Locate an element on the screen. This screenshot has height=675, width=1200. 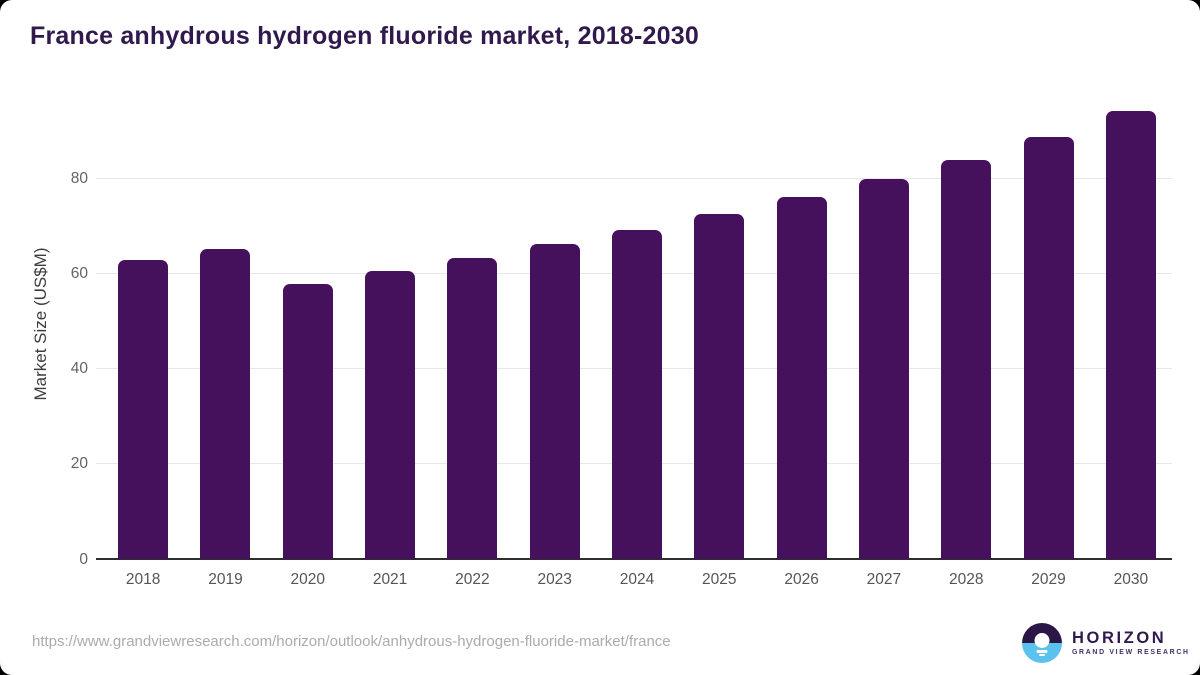
x-axis-line is located at coordinates (634, 559).